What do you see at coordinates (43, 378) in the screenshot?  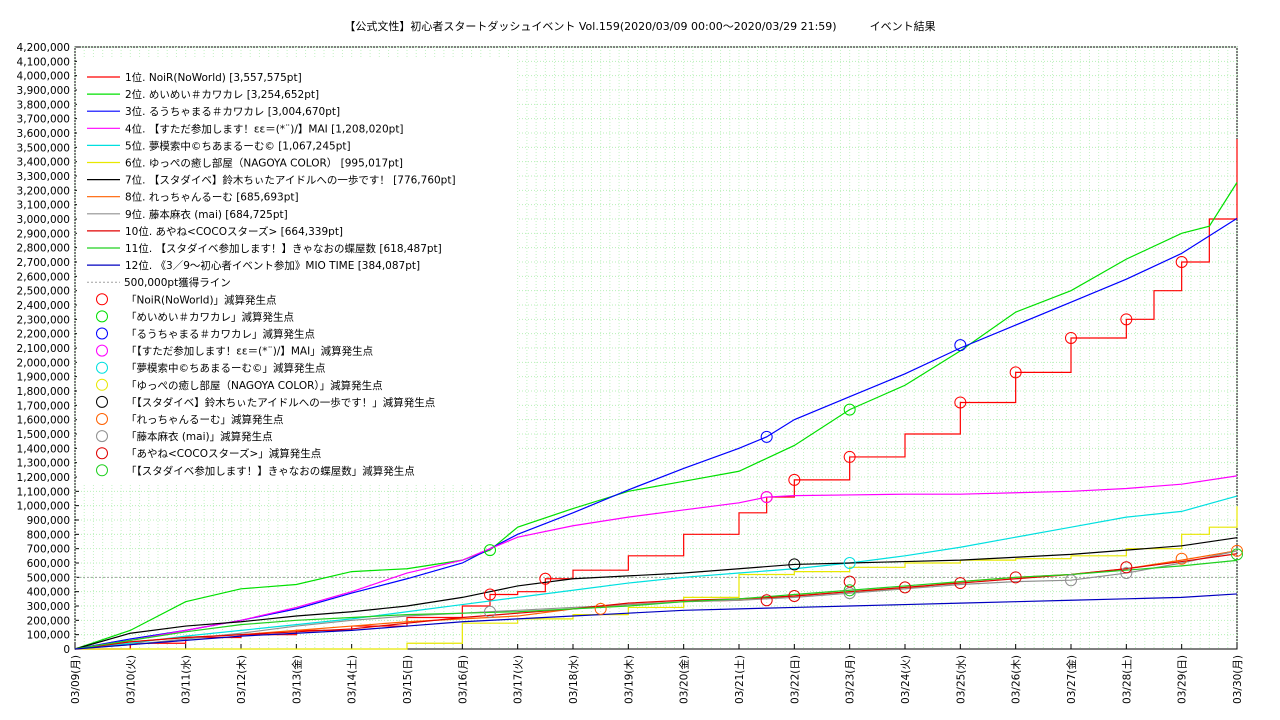 I see `y-tick-label: 1,900,000` at bounding box center [43, 378].